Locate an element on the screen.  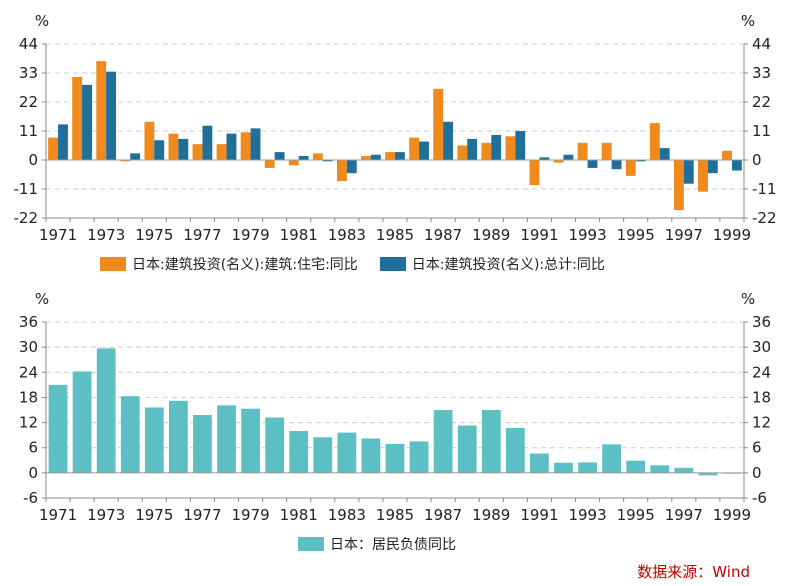
y-tick-label-left: 33 is located at coordinates (28, 73).